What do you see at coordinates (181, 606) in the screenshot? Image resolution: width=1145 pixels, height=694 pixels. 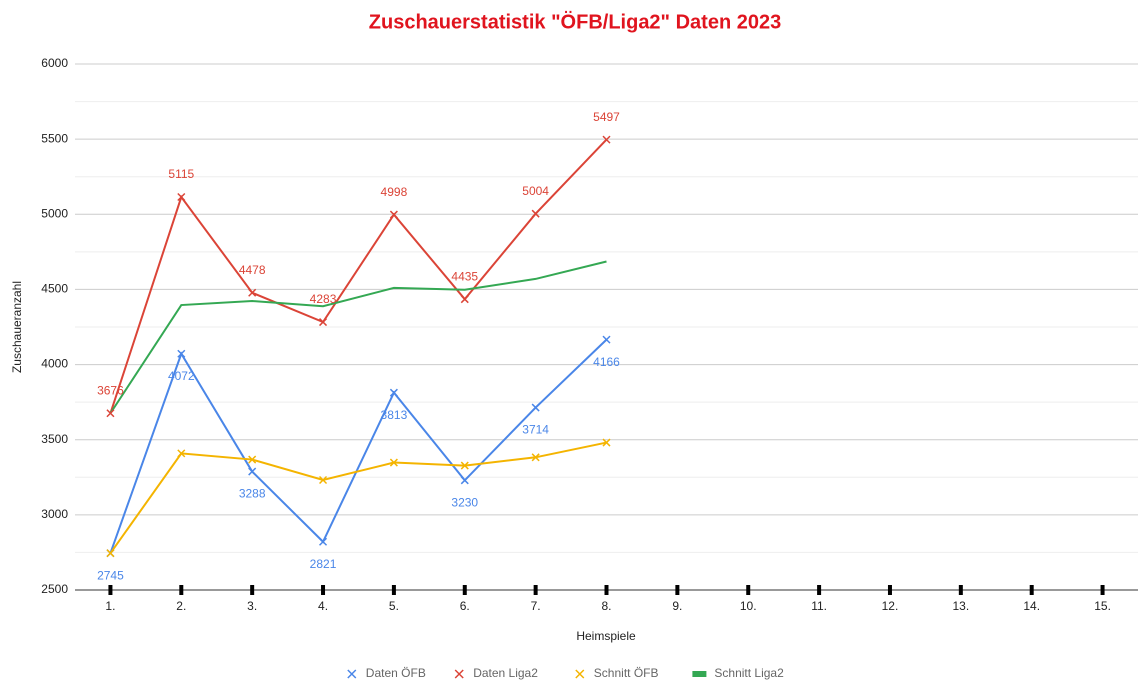 I see `x-tick-label: 2.` at bounding box center [181, 606].